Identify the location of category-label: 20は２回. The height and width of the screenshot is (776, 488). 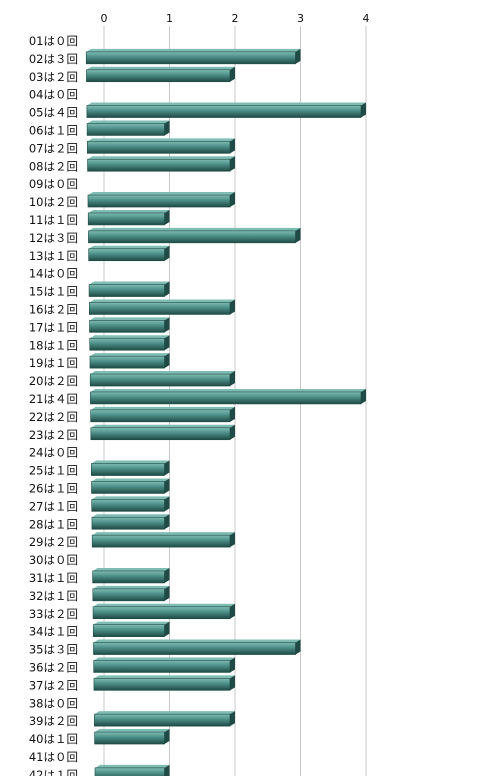
(53, 381).